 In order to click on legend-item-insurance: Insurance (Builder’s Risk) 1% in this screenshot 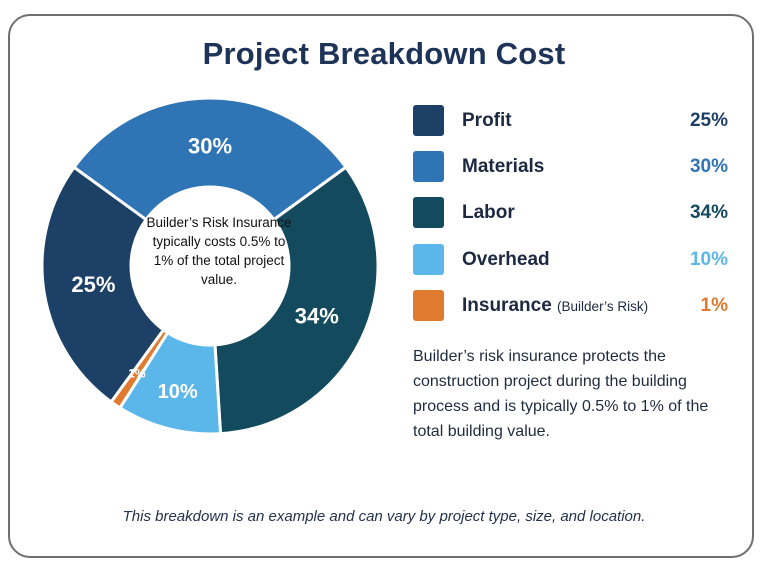, I will do `click(572, 306)`.